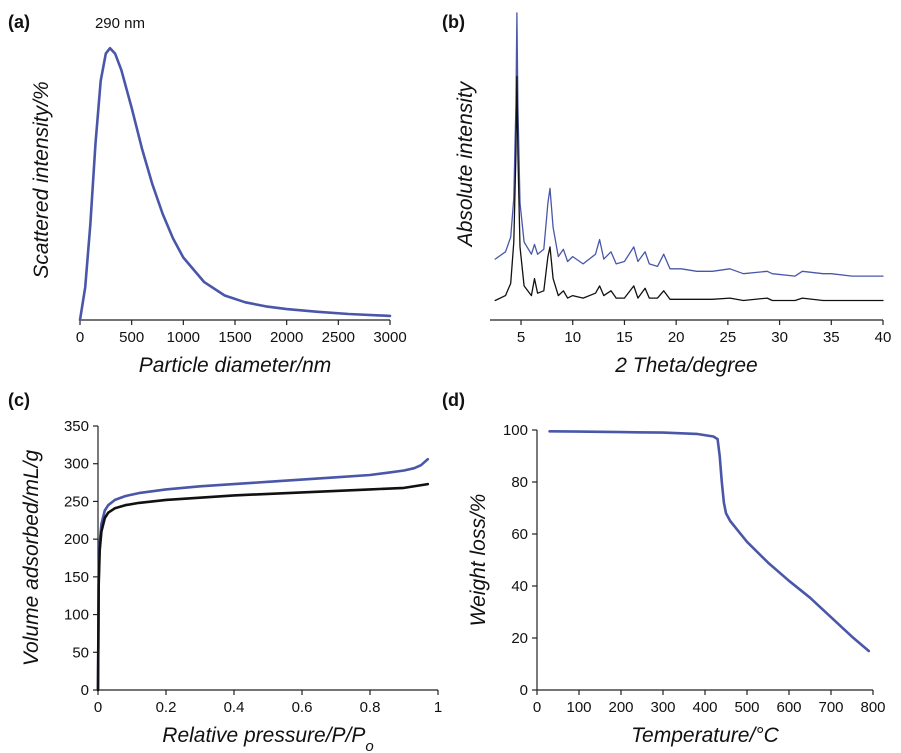  What do you see at coordinates (389, 337) in the screenshot?
I see `x-tick-label: 3000` at bounding box center [389, 337].